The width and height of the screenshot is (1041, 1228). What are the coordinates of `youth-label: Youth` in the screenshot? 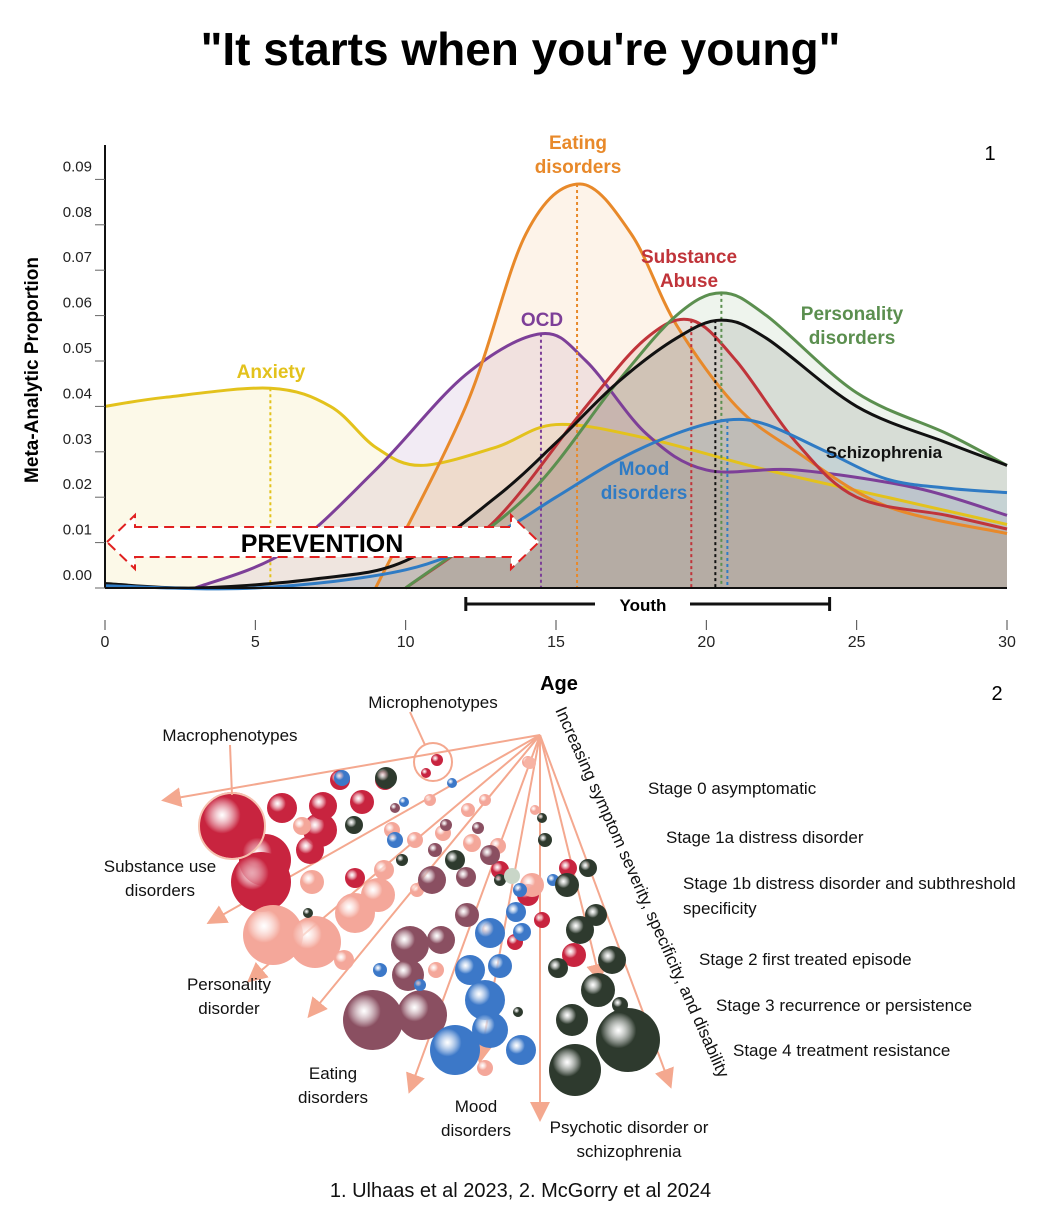 It's located at (643, 605).